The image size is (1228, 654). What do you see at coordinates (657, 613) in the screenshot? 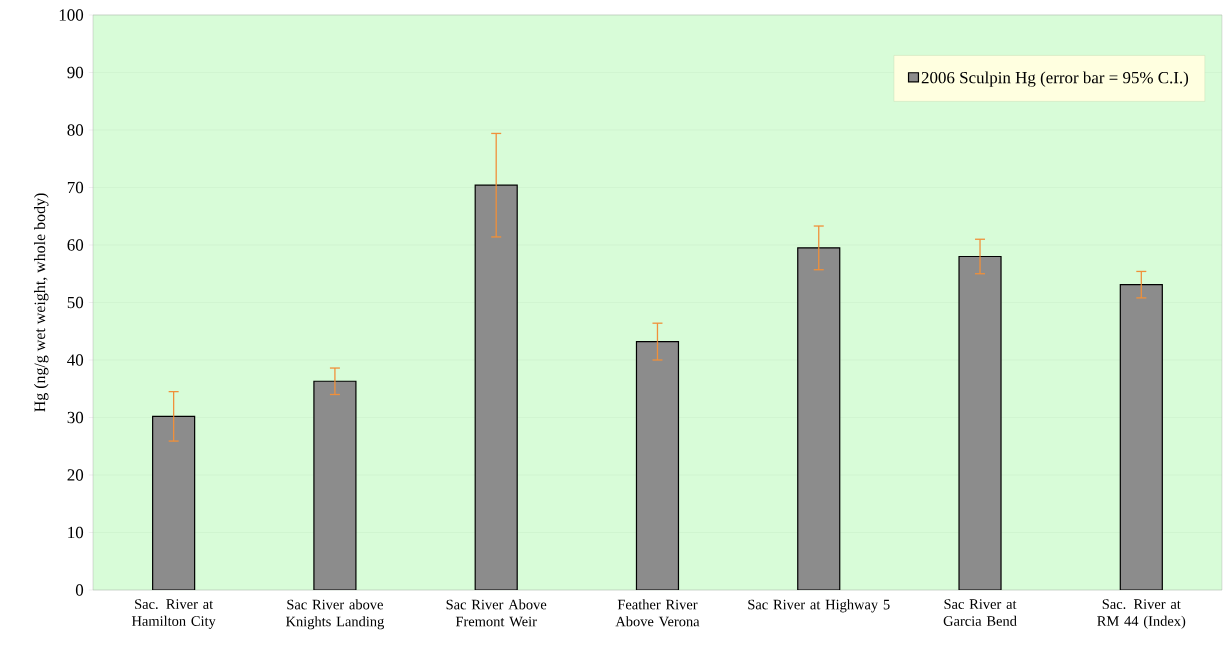
I see `x-tick-label: Feather River Above Verona` at bounding box center [657, 613].